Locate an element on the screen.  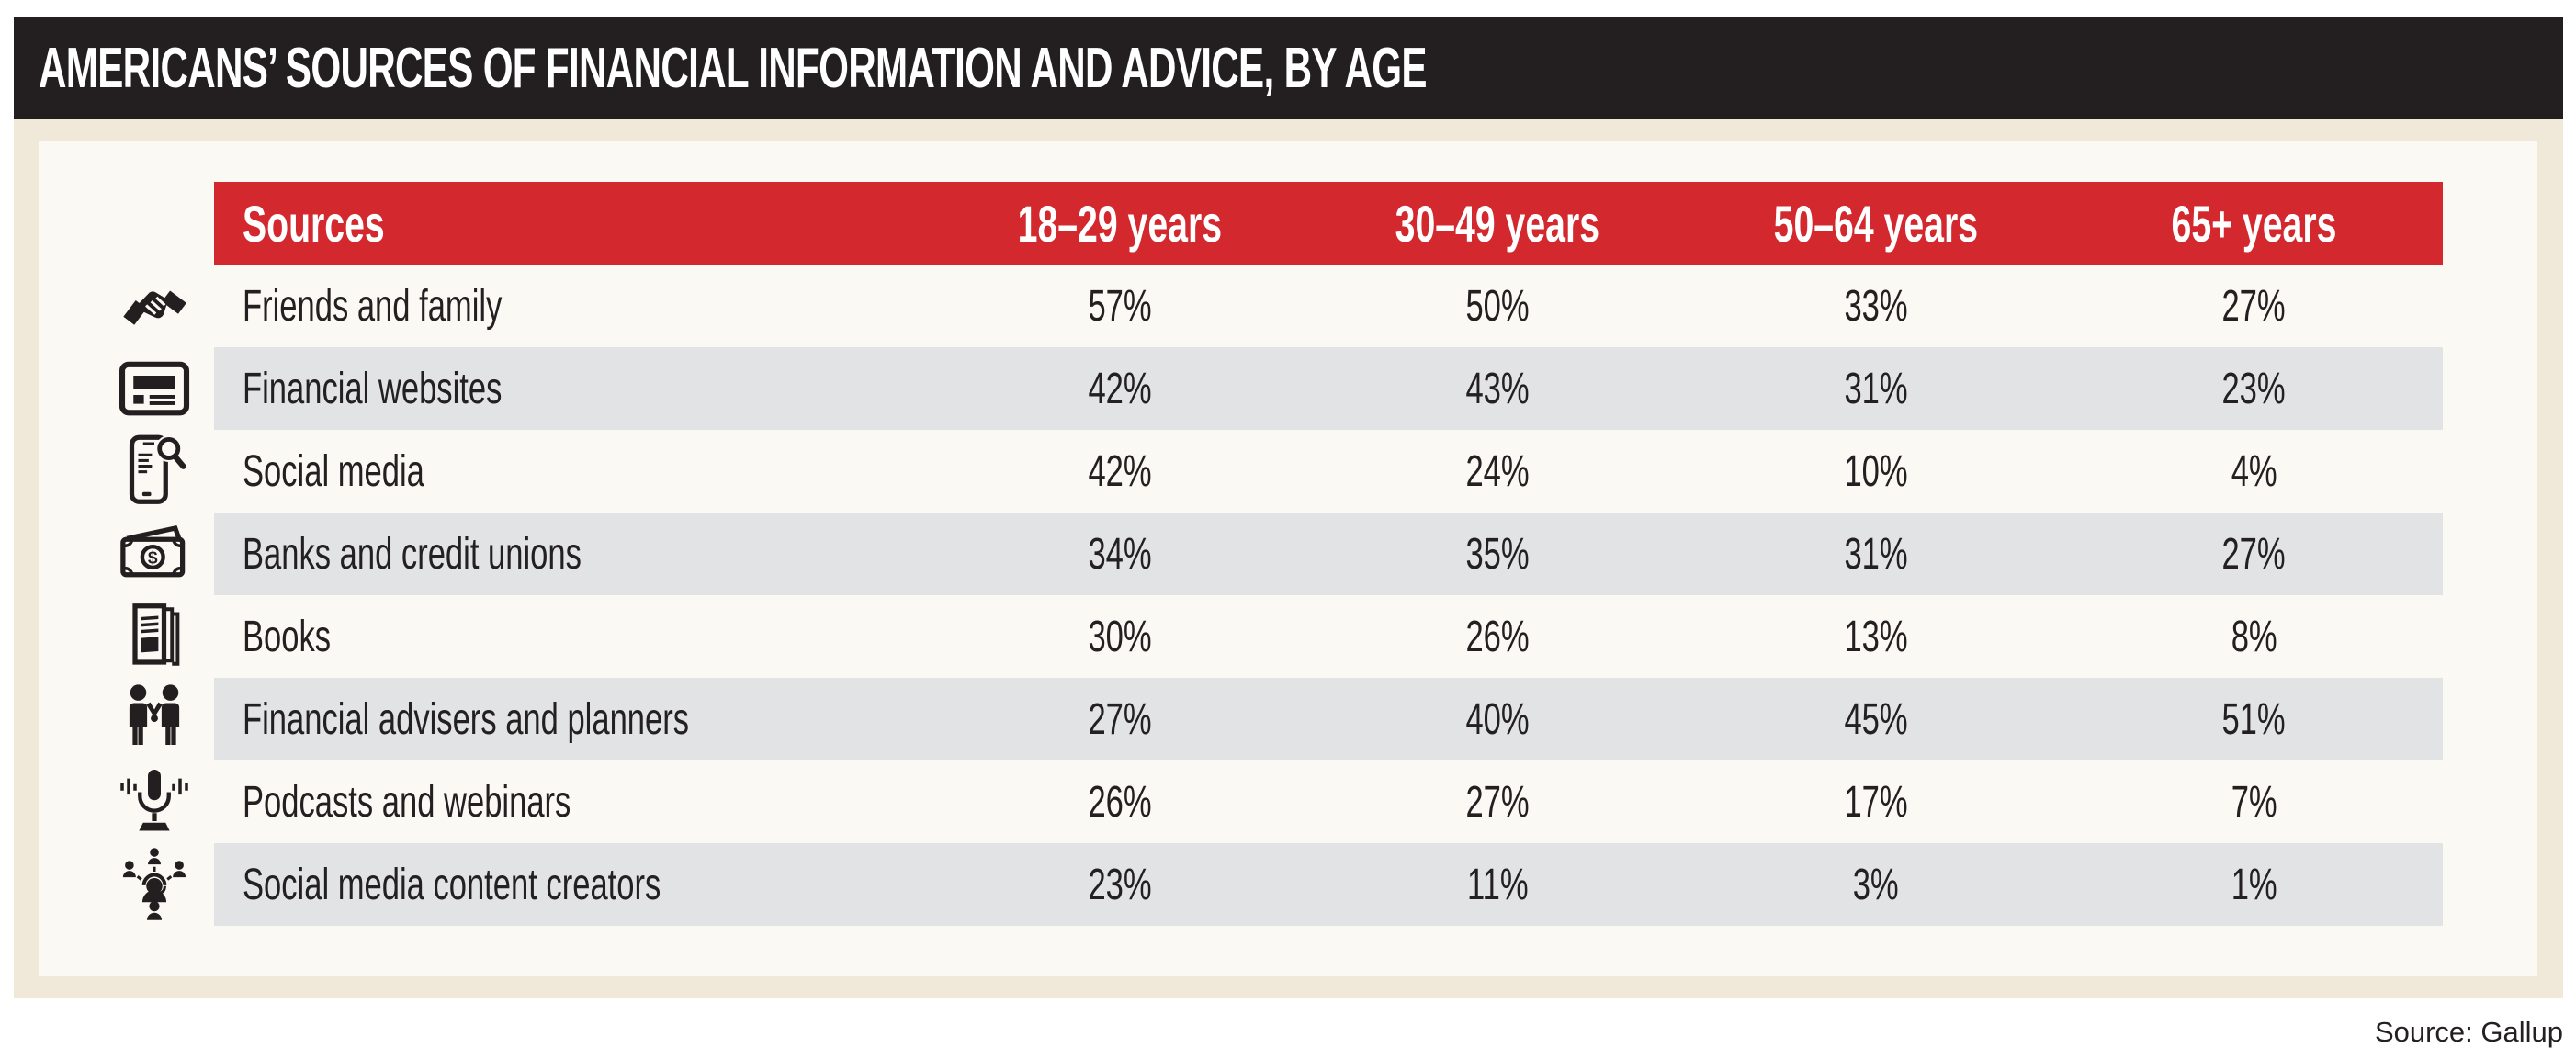
source-label: Friends and family is located at coordinates (373, 306).